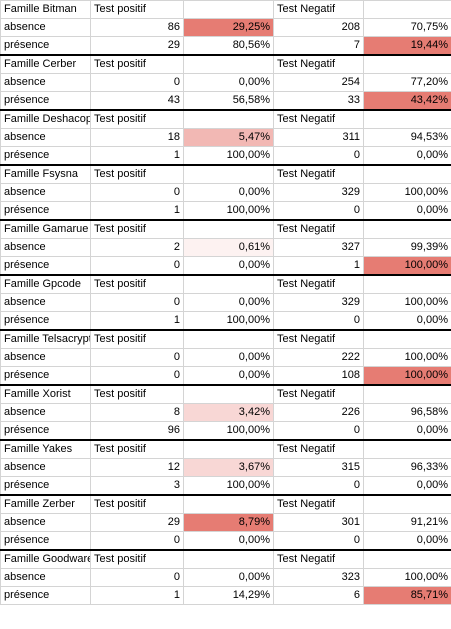 The image size is (451, 629). Describe the element at coordinates (318, 82) in the screenshot. I see `negative-count-cell: 254` at that location.